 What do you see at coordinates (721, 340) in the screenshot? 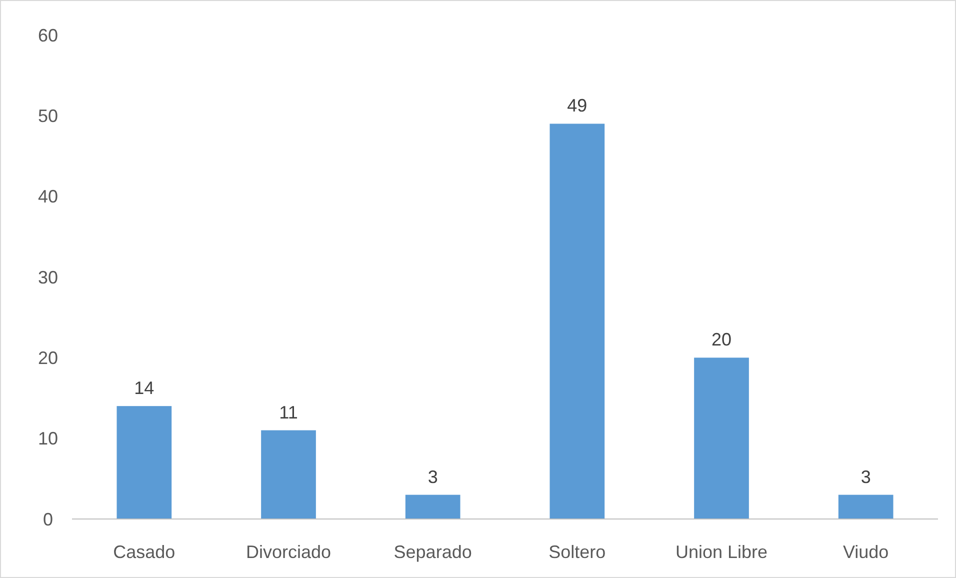
I see `data-label: 20` at bounding box center [721, 340].